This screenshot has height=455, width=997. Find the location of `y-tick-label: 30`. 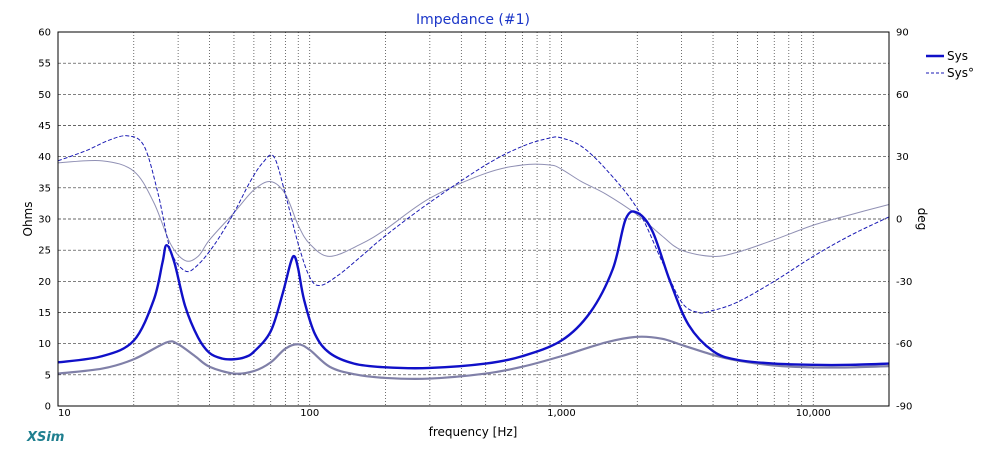

y-tick-label: 30 is located at coordinates (44, 220).